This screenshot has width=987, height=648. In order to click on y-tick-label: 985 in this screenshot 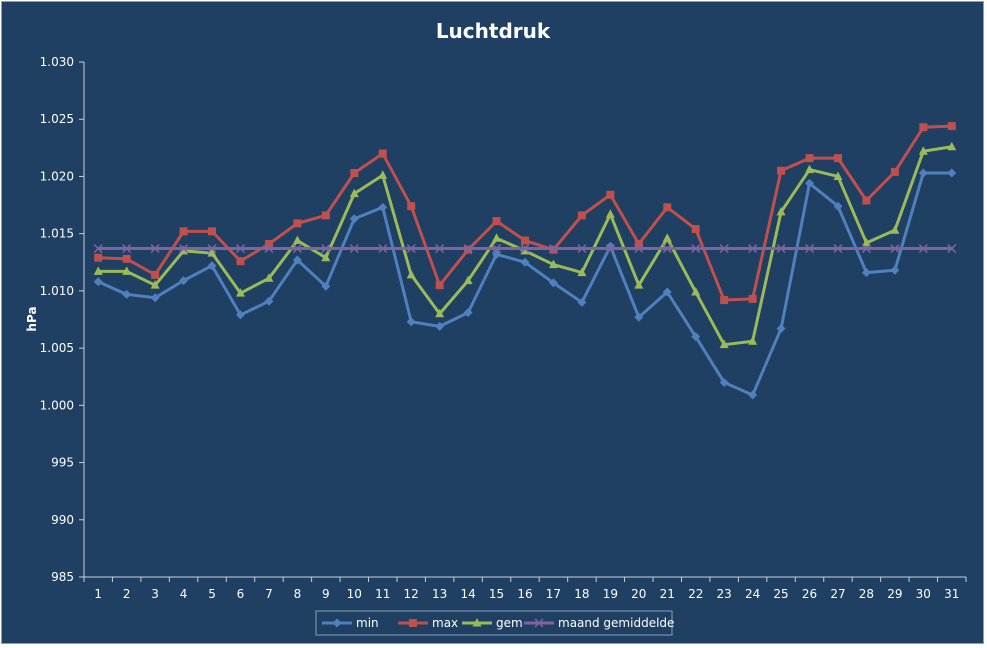, I will do `click(62, 577)`.